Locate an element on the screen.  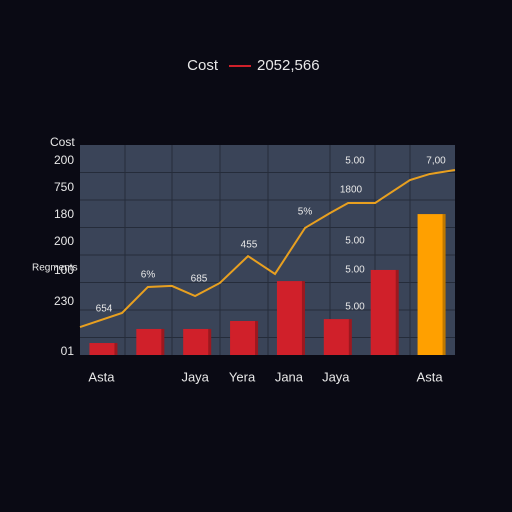
x-tick-label: Yera is located at coordinates (242, 376).